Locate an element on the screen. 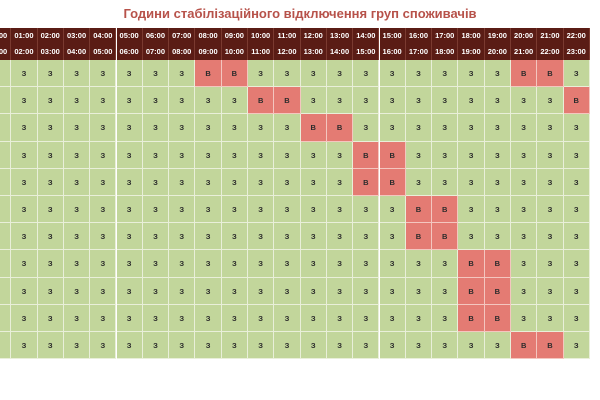 Image resolution: width=600 pixels, height=400 pixels. time-end: 01:00 is located at coordinates (4, 51).